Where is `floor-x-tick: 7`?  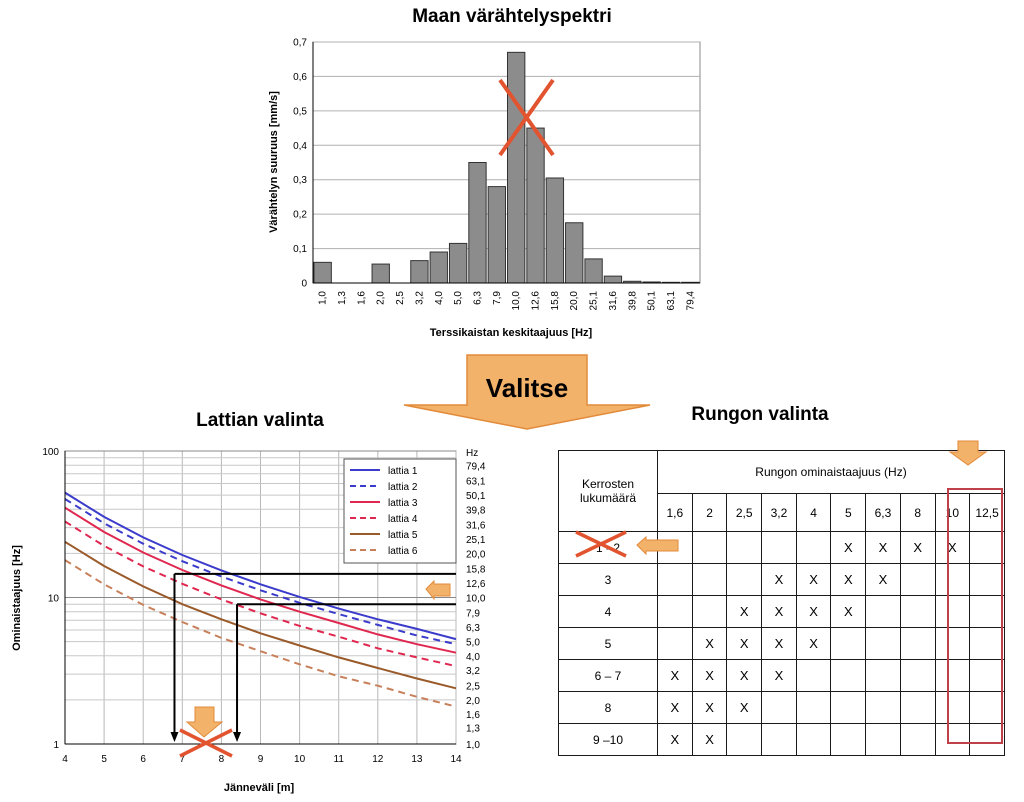
floor-x-tick: 7 is located at coordinates (183, 759).